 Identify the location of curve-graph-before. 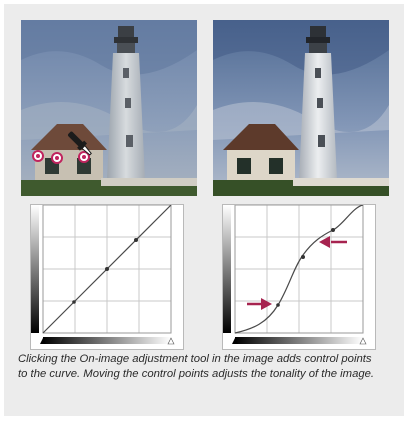
(107, 277).